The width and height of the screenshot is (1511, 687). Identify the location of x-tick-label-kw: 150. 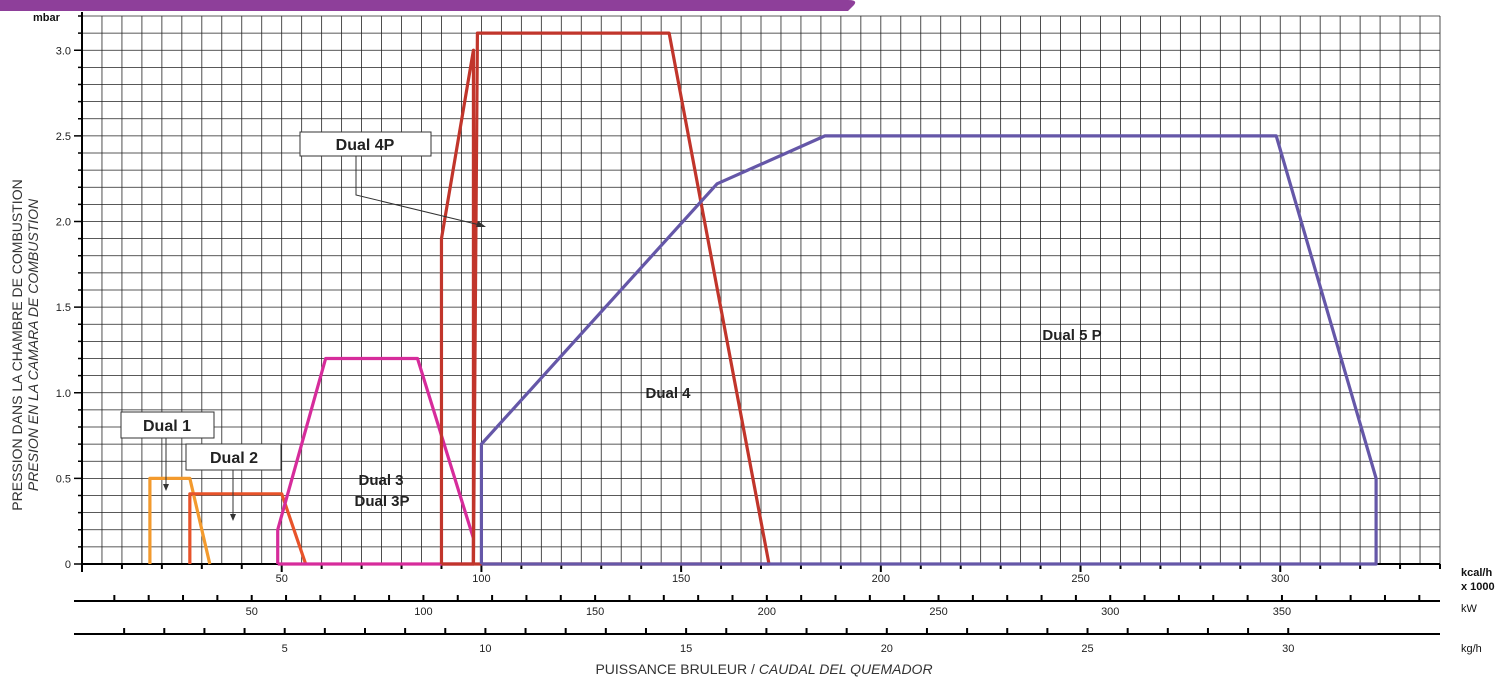
(595, 612).